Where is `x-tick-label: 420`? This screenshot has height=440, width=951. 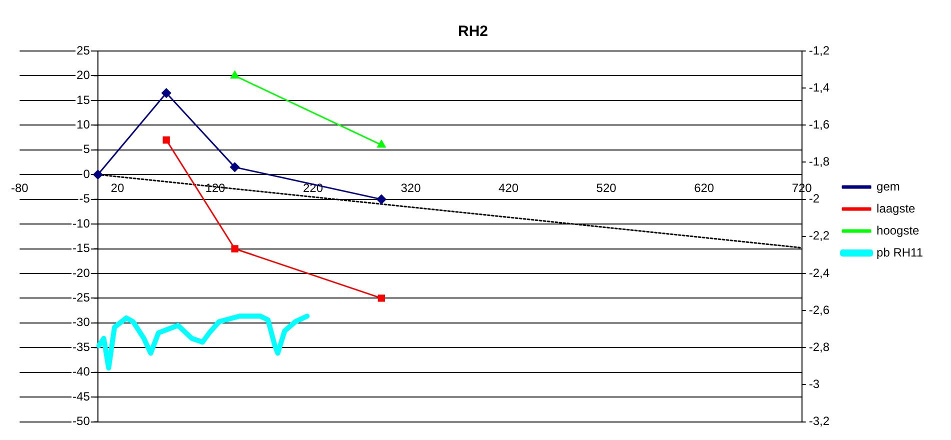
x-tick-label: 420 is located at coordinates (508, 188).